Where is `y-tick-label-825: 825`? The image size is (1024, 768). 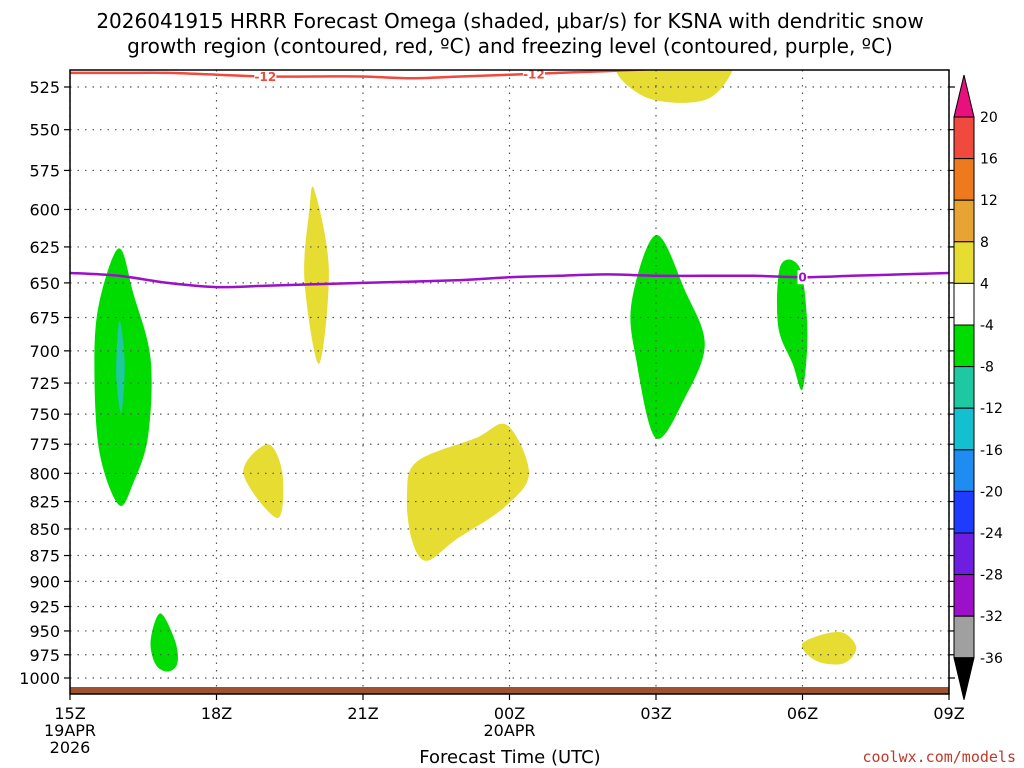 y-tick-label-825: 825 is located at coordinates (44, 502).